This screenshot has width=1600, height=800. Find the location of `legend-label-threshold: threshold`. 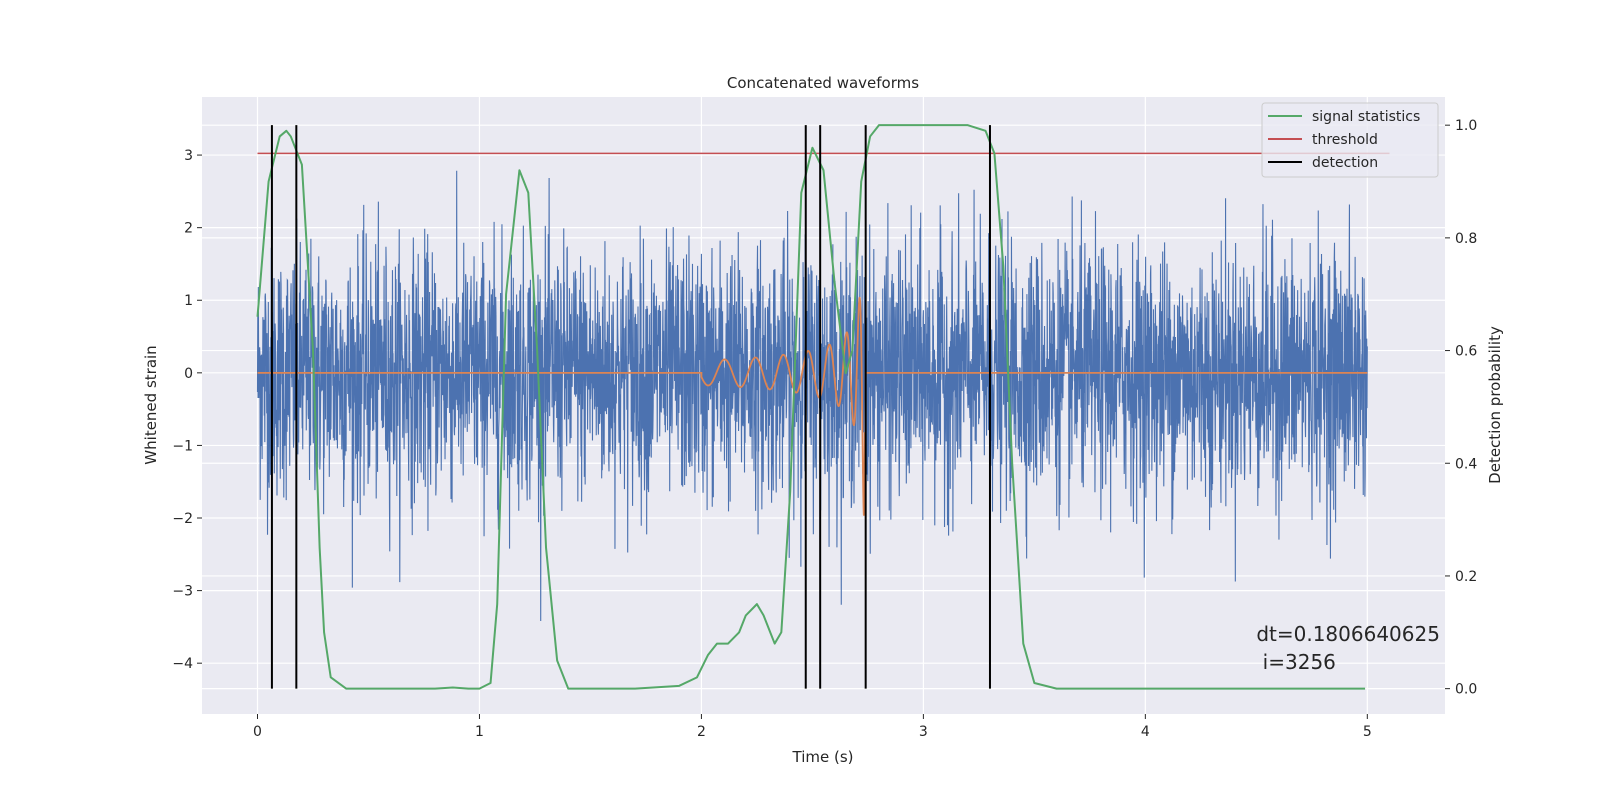

legend-label-threshold: threshold is located at coordinates (1345, 140).